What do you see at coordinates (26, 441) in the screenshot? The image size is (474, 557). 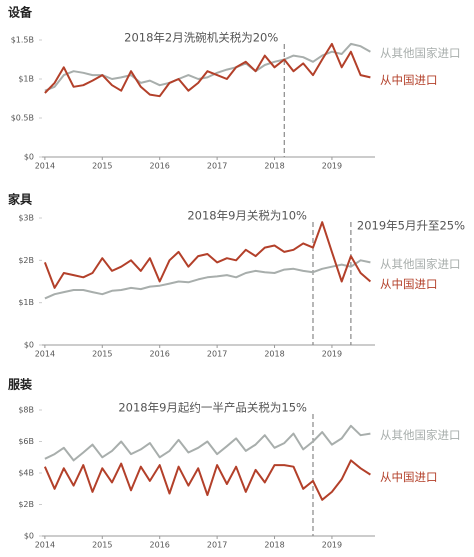 I see `y-tick-label: $6B` at bounding box center [26, 441].